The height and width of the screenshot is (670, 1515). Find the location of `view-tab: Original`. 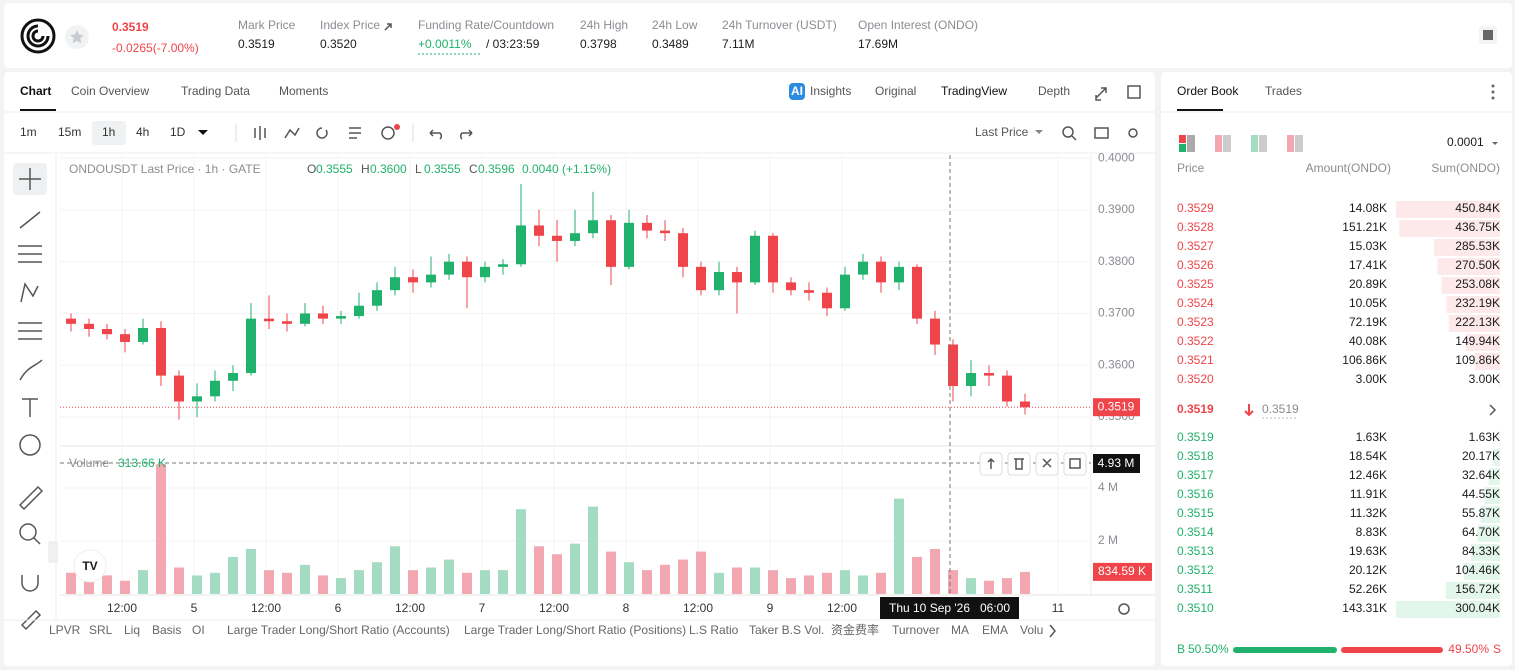

view-tab: Original is located at coordinates (895, 91).